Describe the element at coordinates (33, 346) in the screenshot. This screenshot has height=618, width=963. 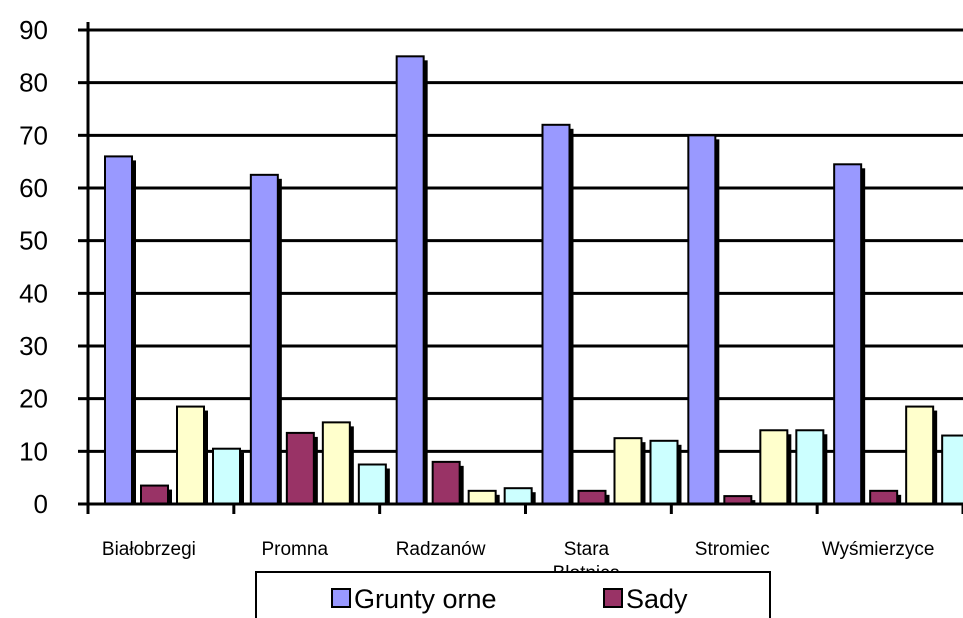
I see `y-tick-label: 30` at that location.